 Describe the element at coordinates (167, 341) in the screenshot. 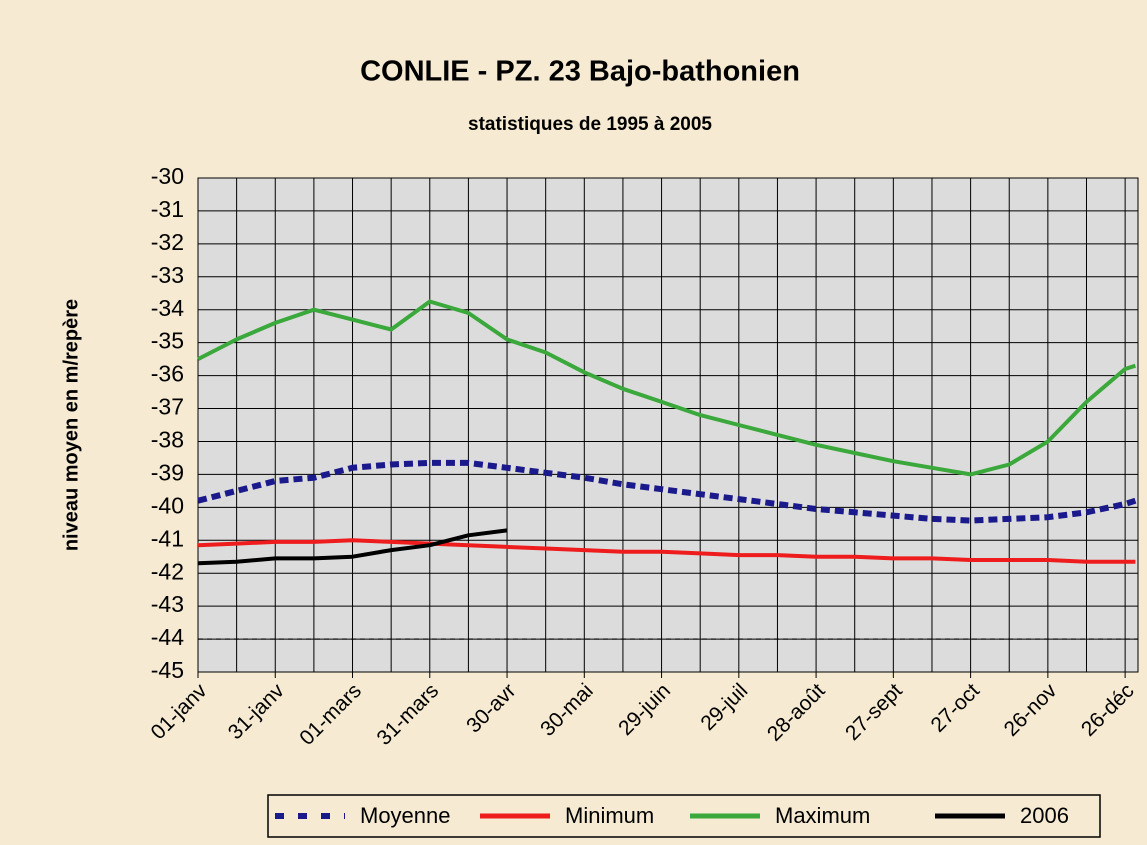

I see `y-tick-label: -35` at that location.